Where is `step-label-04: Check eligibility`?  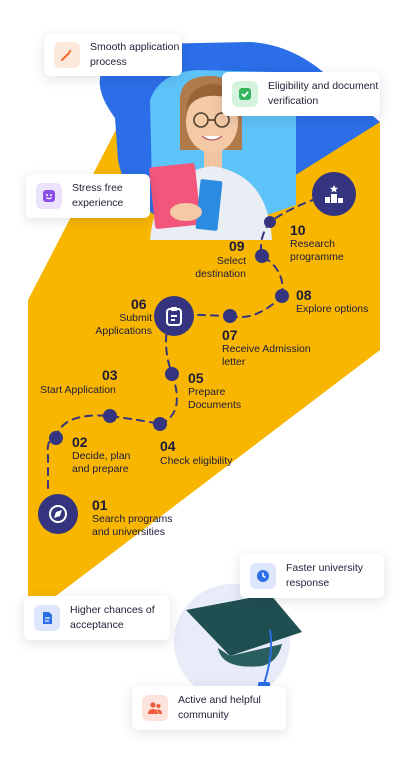
step-label-04: Check eligibility is located at coordinates (196, 461).